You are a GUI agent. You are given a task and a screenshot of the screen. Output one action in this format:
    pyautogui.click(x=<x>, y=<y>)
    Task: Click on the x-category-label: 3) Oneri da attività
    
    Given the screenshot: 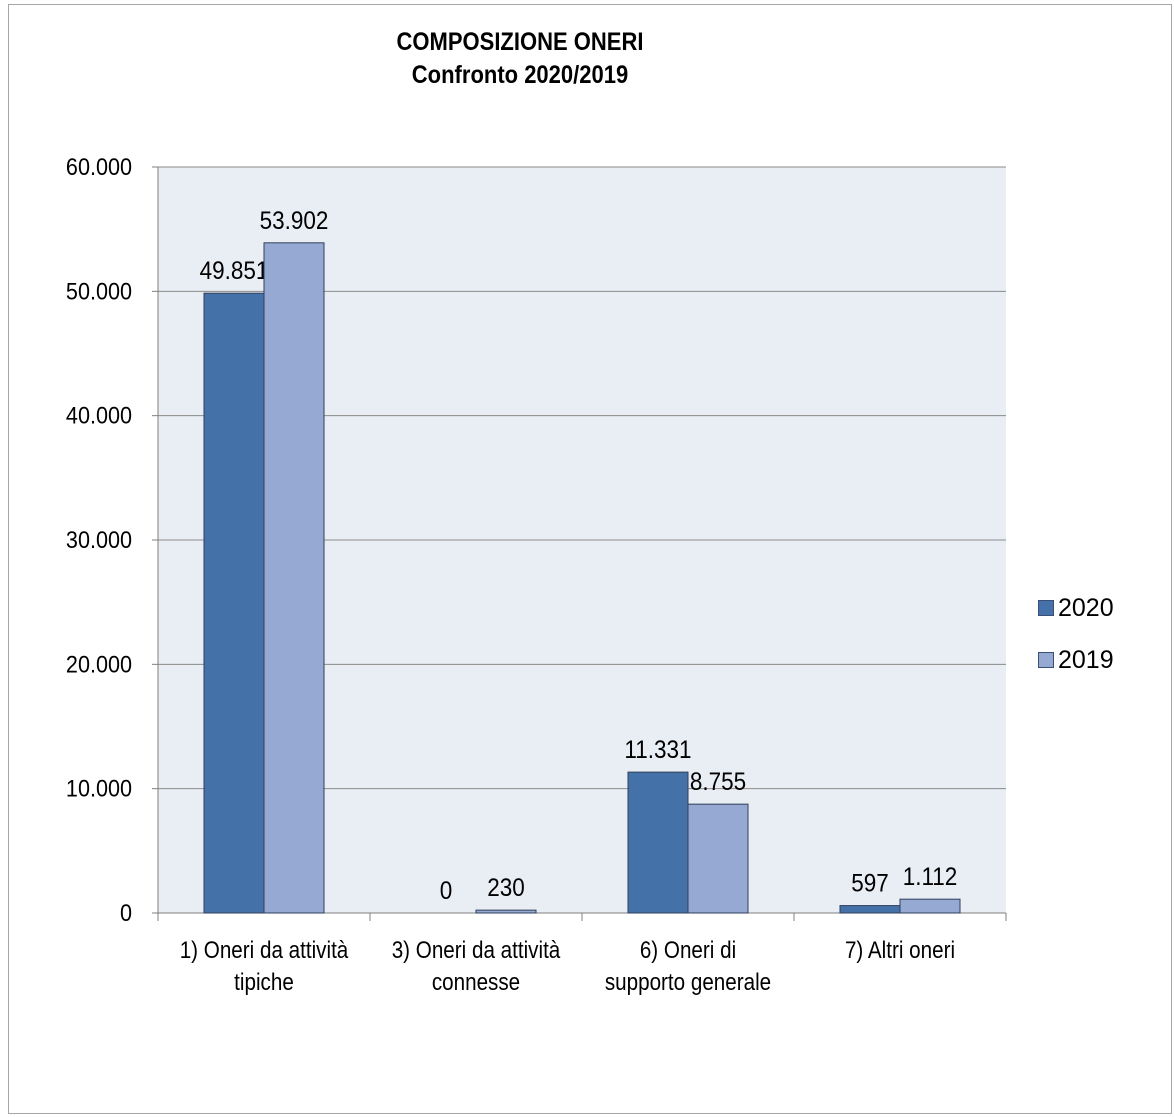 What is the action you would take?
    pyautogui.click(x=476, y=950)
    